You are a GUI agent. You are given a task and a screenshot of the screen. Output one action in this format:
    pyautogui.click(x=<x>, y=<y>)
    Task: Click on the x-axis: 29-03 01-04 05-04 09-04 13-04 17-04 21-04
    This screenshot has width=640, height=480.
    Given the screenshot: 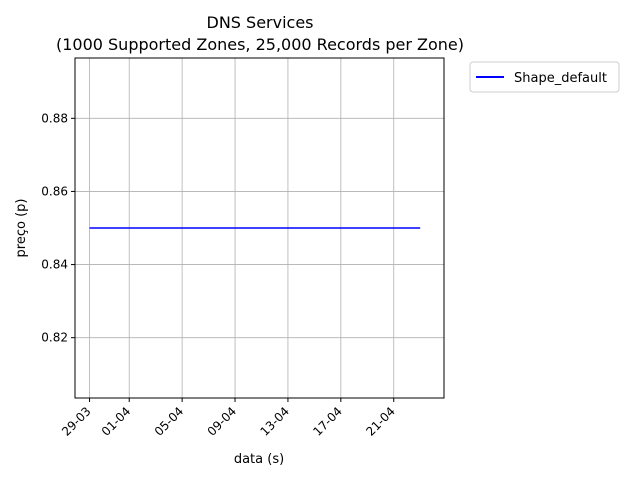 What is the action you would take?
    pyautogui.click(x=228, y=418)
    